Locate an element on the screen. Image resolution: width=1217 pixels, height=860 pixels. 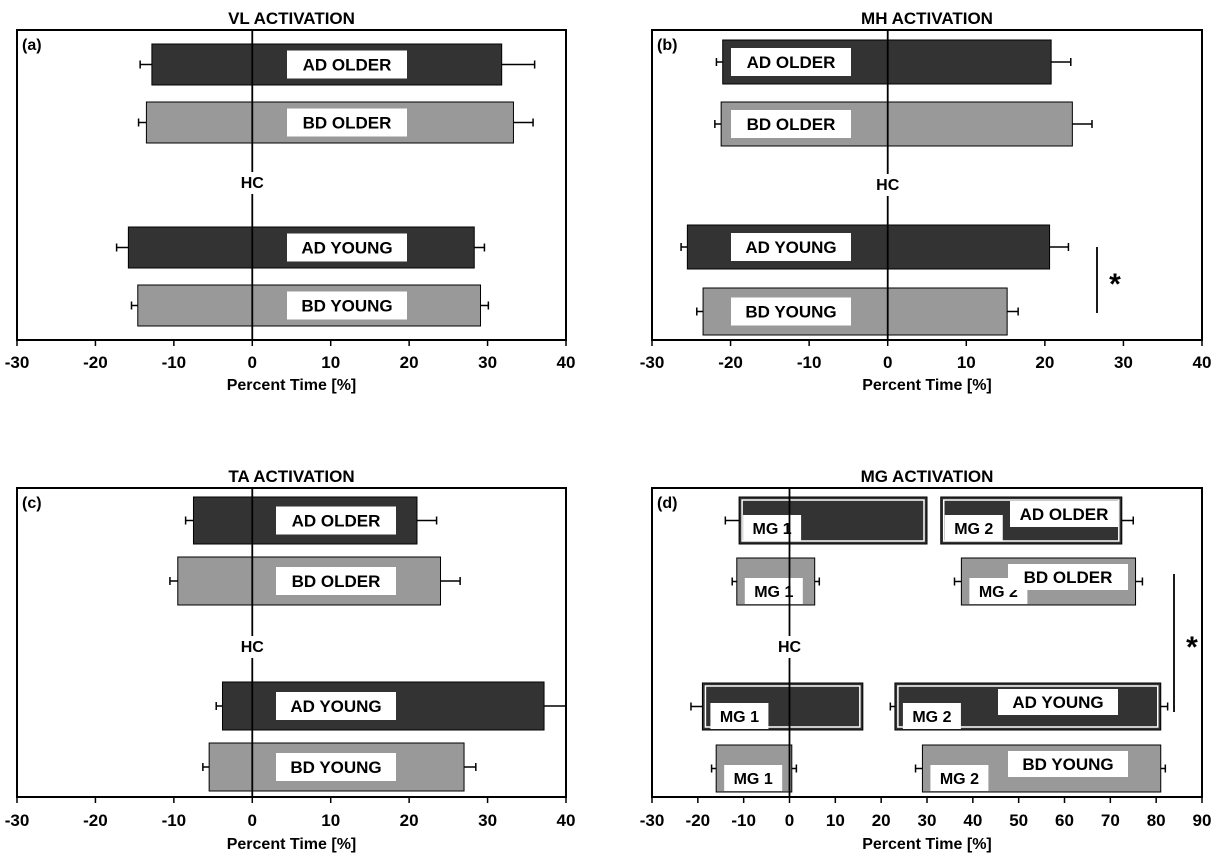
chart-title: TA ACTIVATION is located at coordinates (291, 476).